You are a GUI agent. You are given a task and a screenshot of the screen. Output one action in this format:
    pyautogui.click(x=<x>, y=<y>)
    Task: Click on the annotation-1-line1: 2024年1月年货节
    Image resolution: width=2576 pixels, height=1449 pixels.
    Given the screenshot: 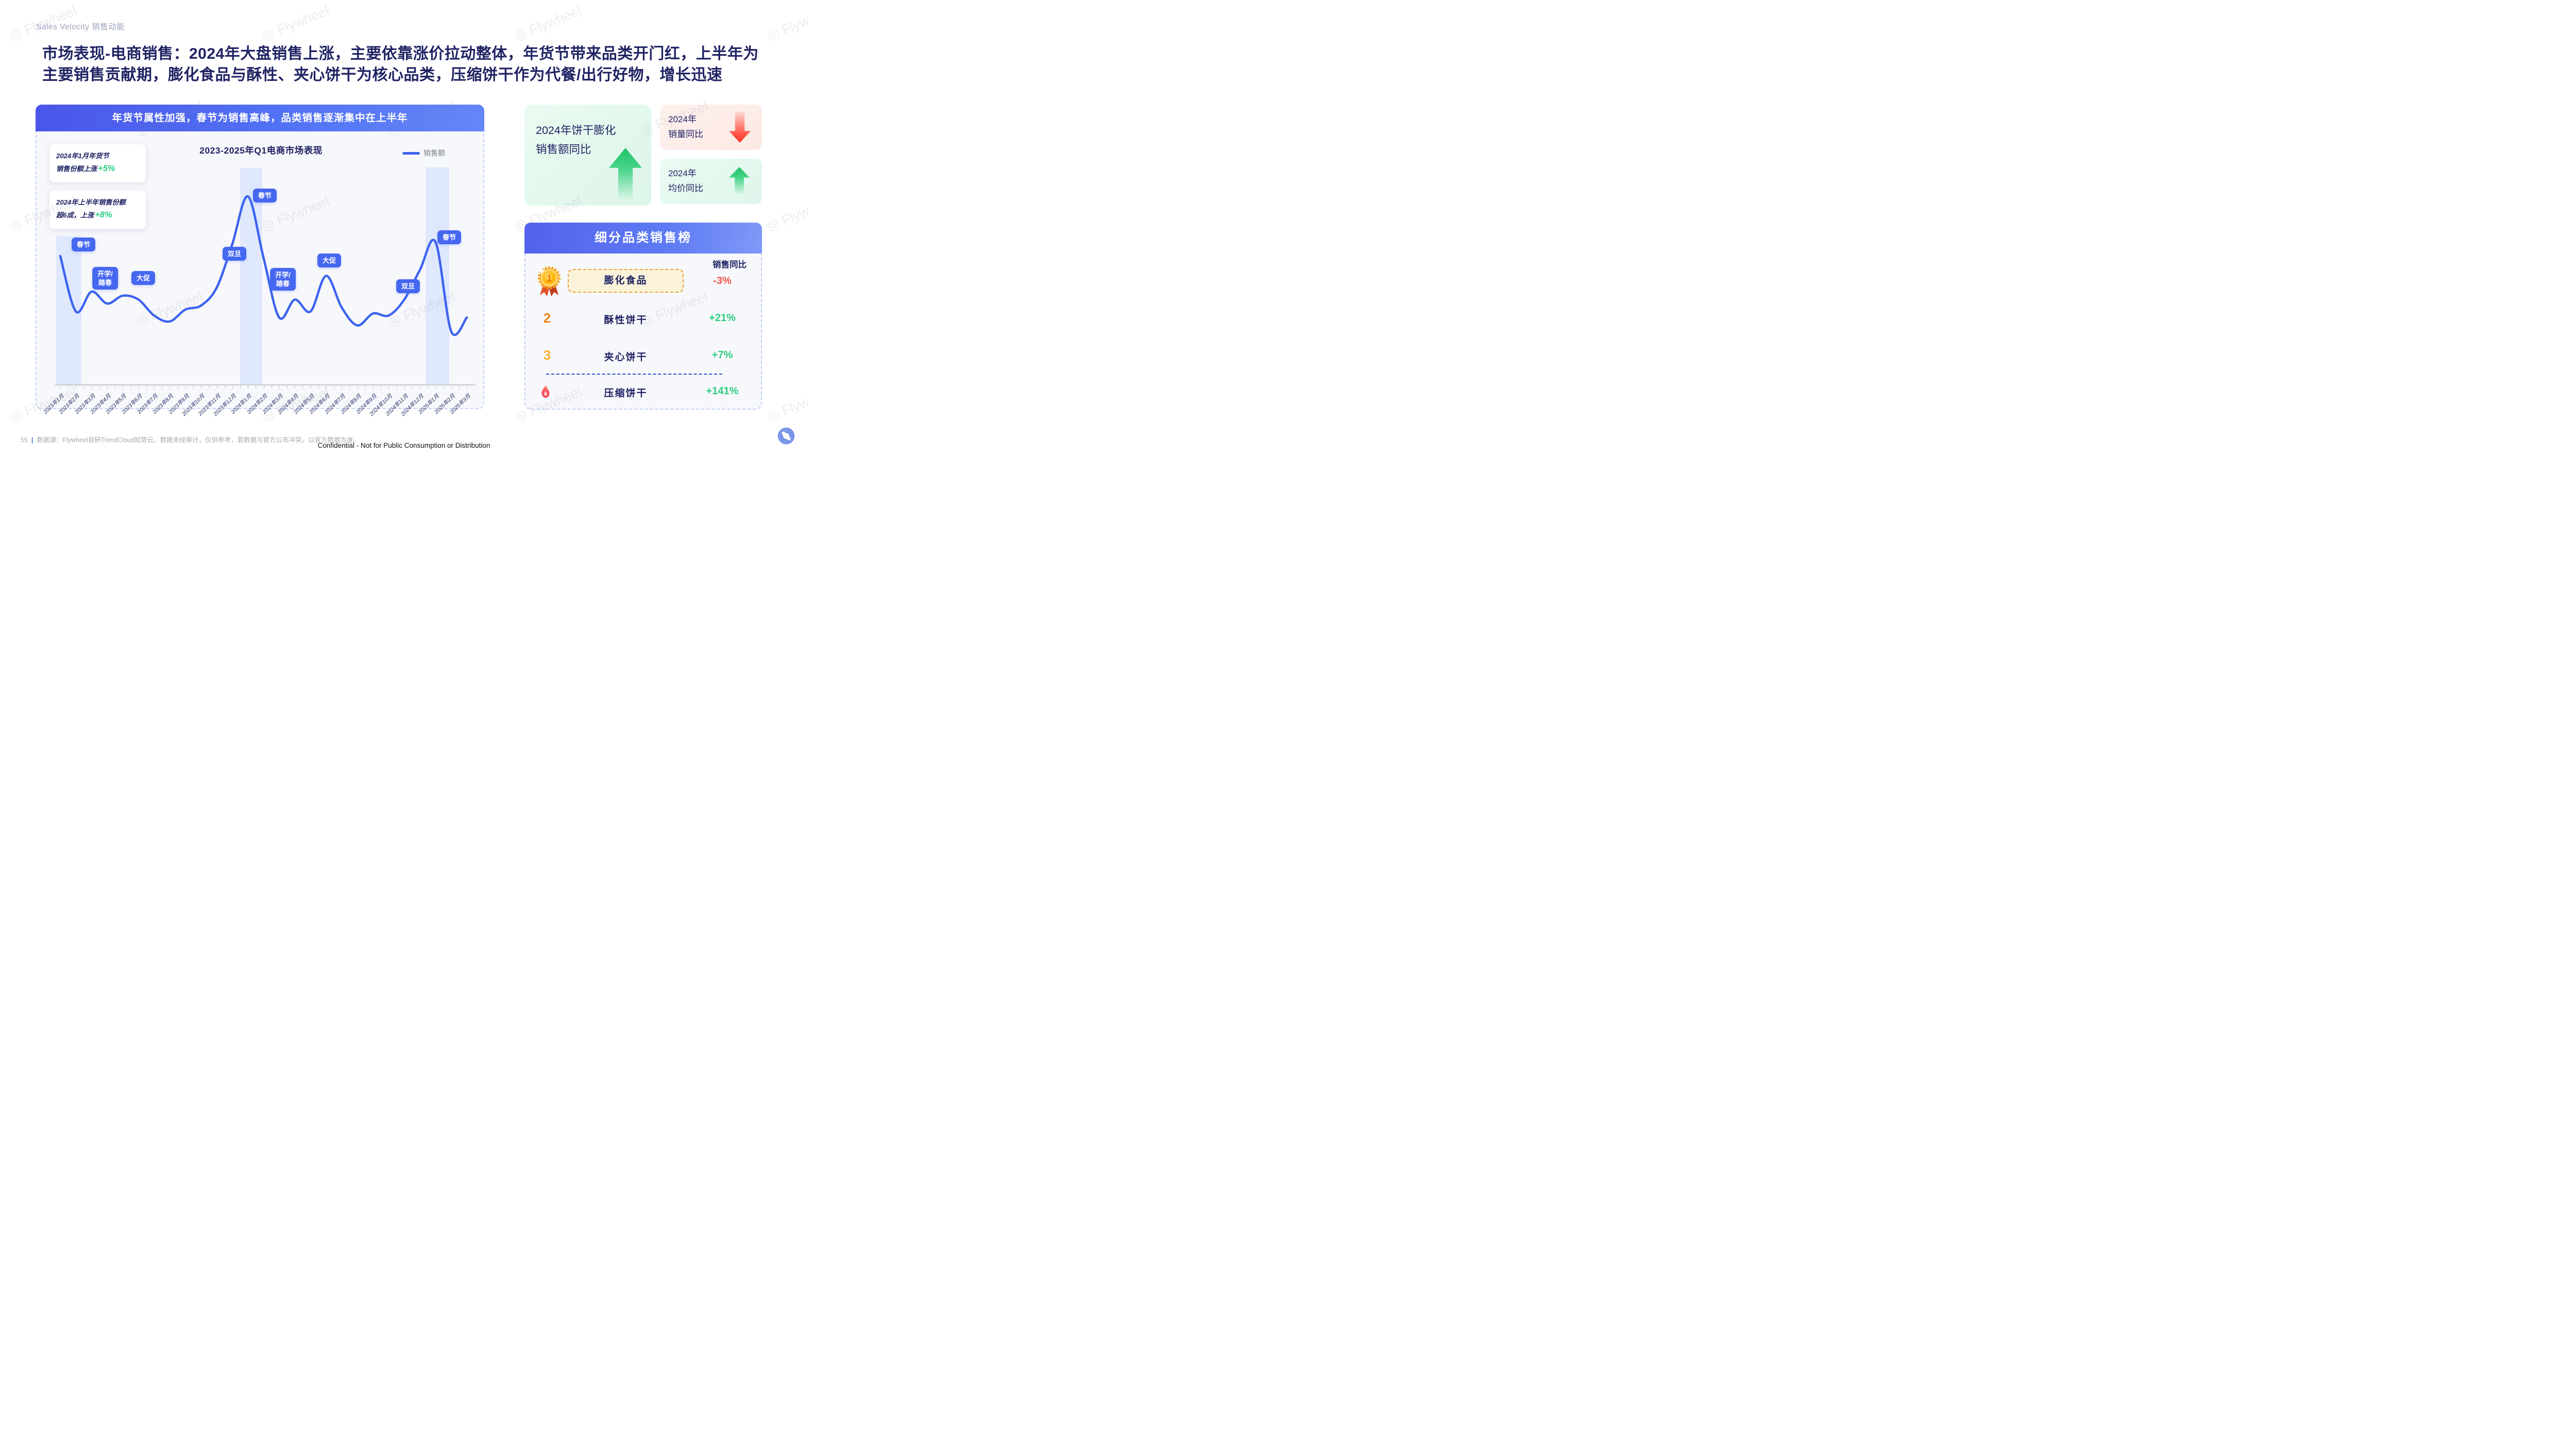 What is the action you would take?
    pyautogui.click(x=82, y=156)
    